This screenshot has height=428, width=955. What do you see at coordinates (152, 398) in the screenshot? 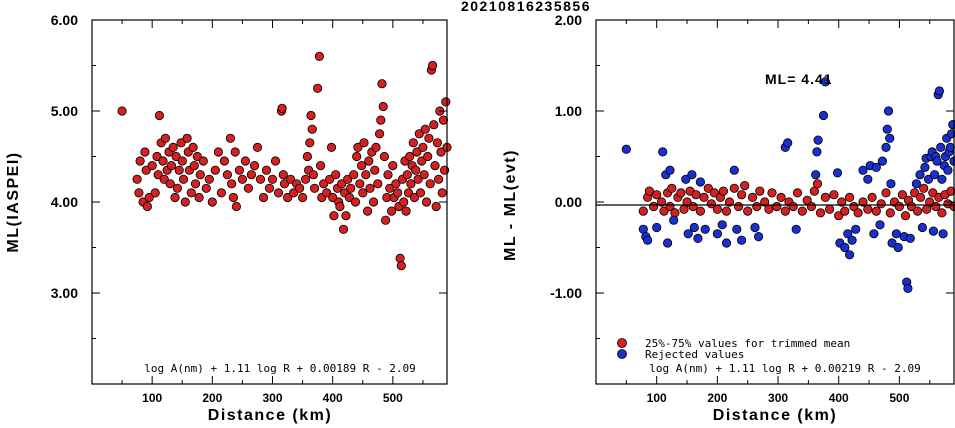
I see `left-xtick-label: 100` at bounding box center [152, 398].